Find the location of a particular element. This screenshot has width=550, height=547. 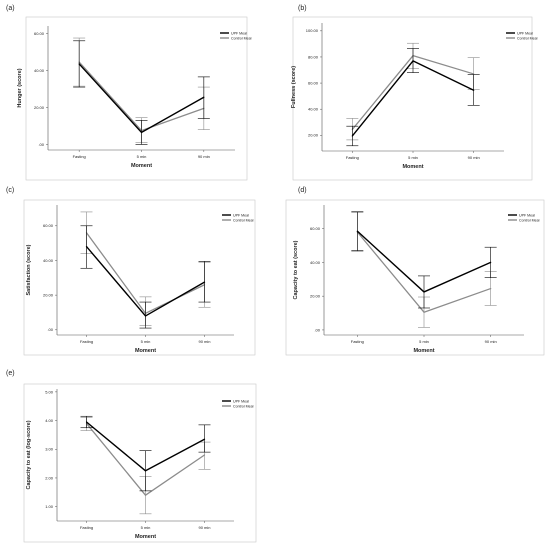

panel-letter: (b) is located at coordinates (302, 8).